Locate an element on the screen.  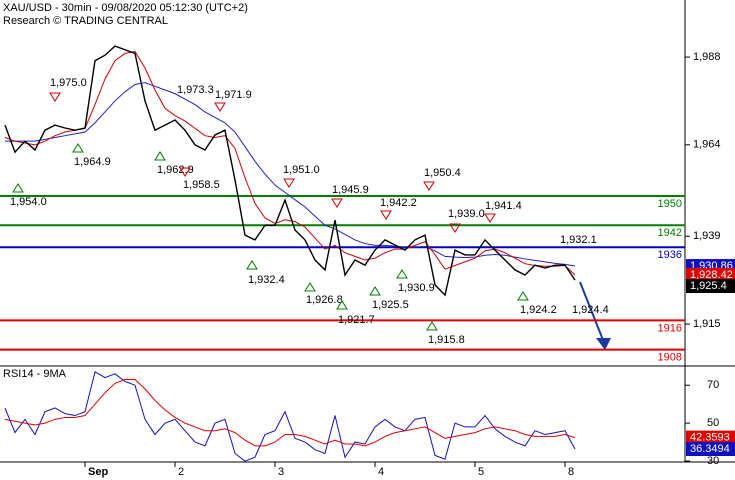
y-tick-label: 1,988 is located at coordinates (707, 57).